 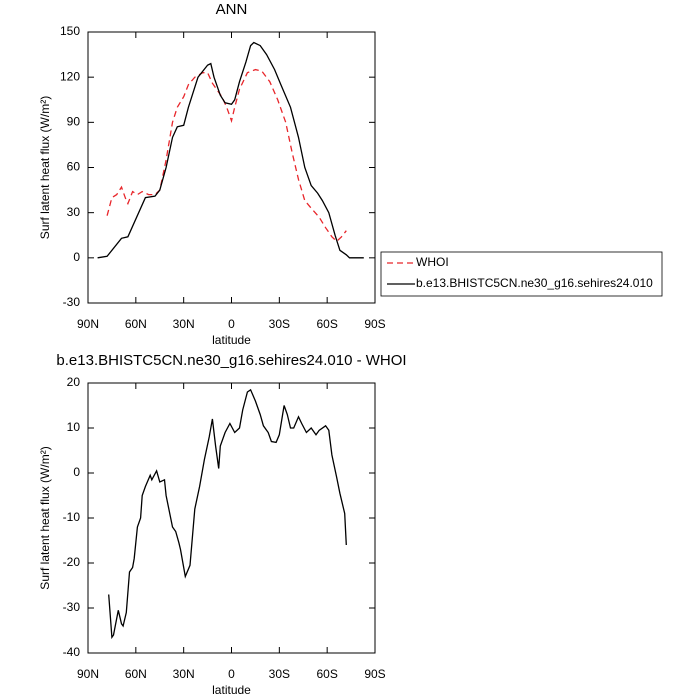 I want to click on y-tick-label: -10, so click(x=72, y=517).